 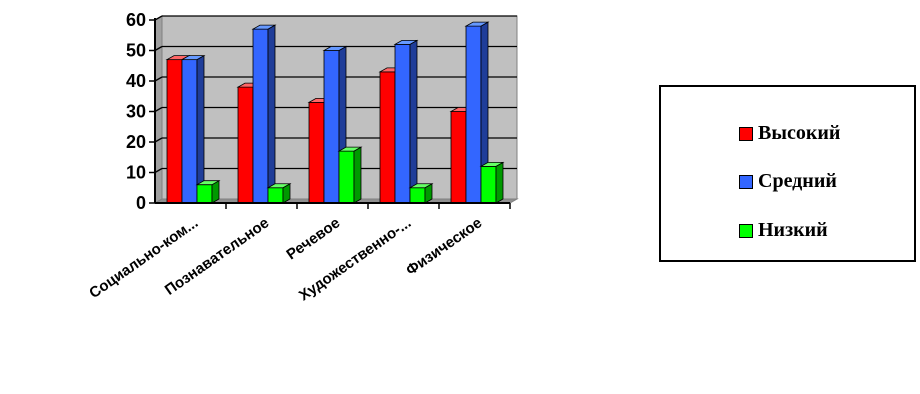 I want to click on legend: Высокий Средний Низкий, so click(x=787, y=173).